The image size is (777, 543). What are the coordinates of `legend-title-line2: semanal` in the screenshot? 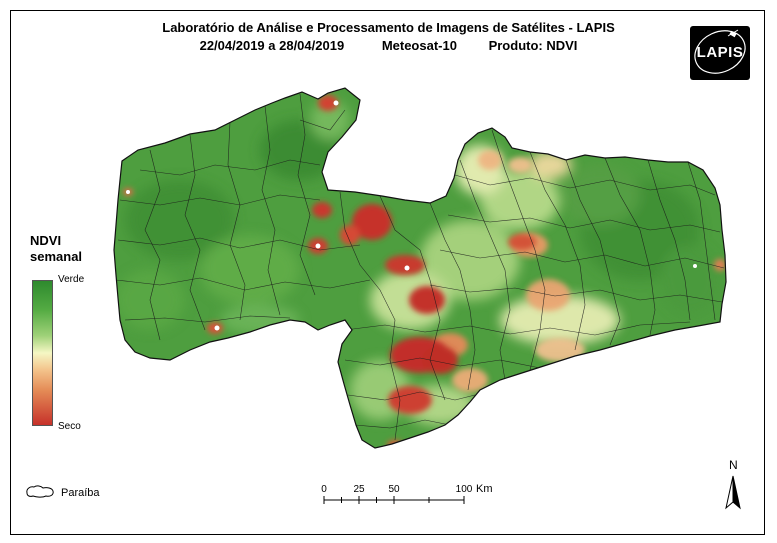 It's located at (56, 256).